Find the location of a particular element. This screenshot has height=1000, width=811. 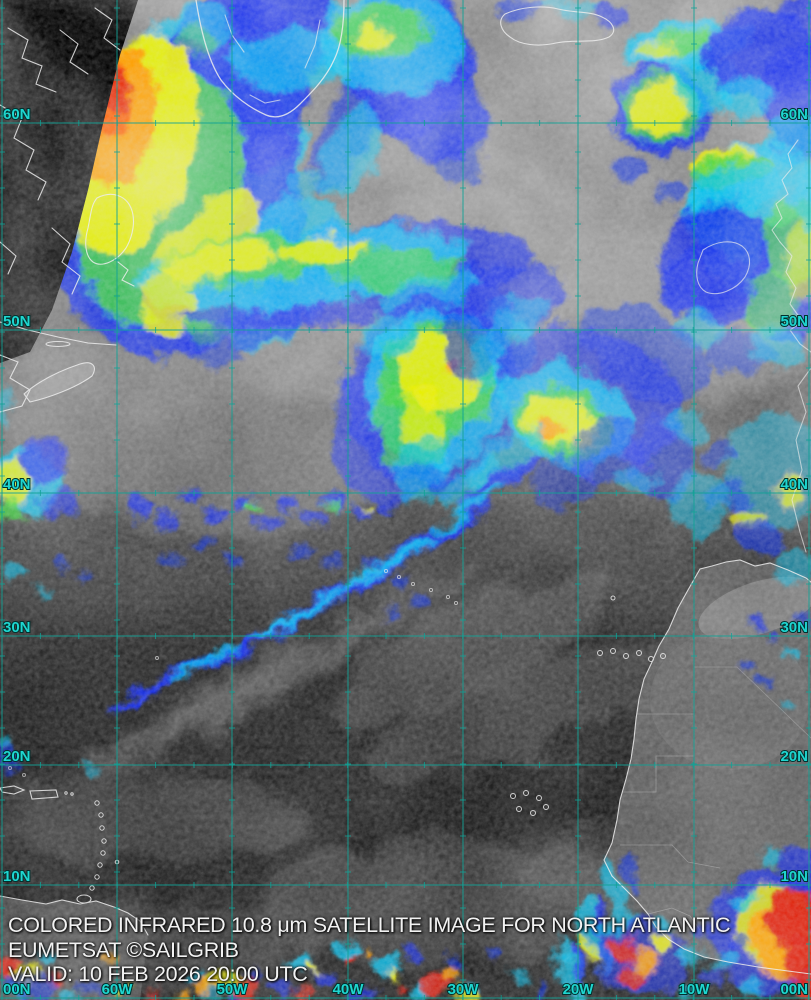

grid-label: 60W is located at coordinates (118, 989).